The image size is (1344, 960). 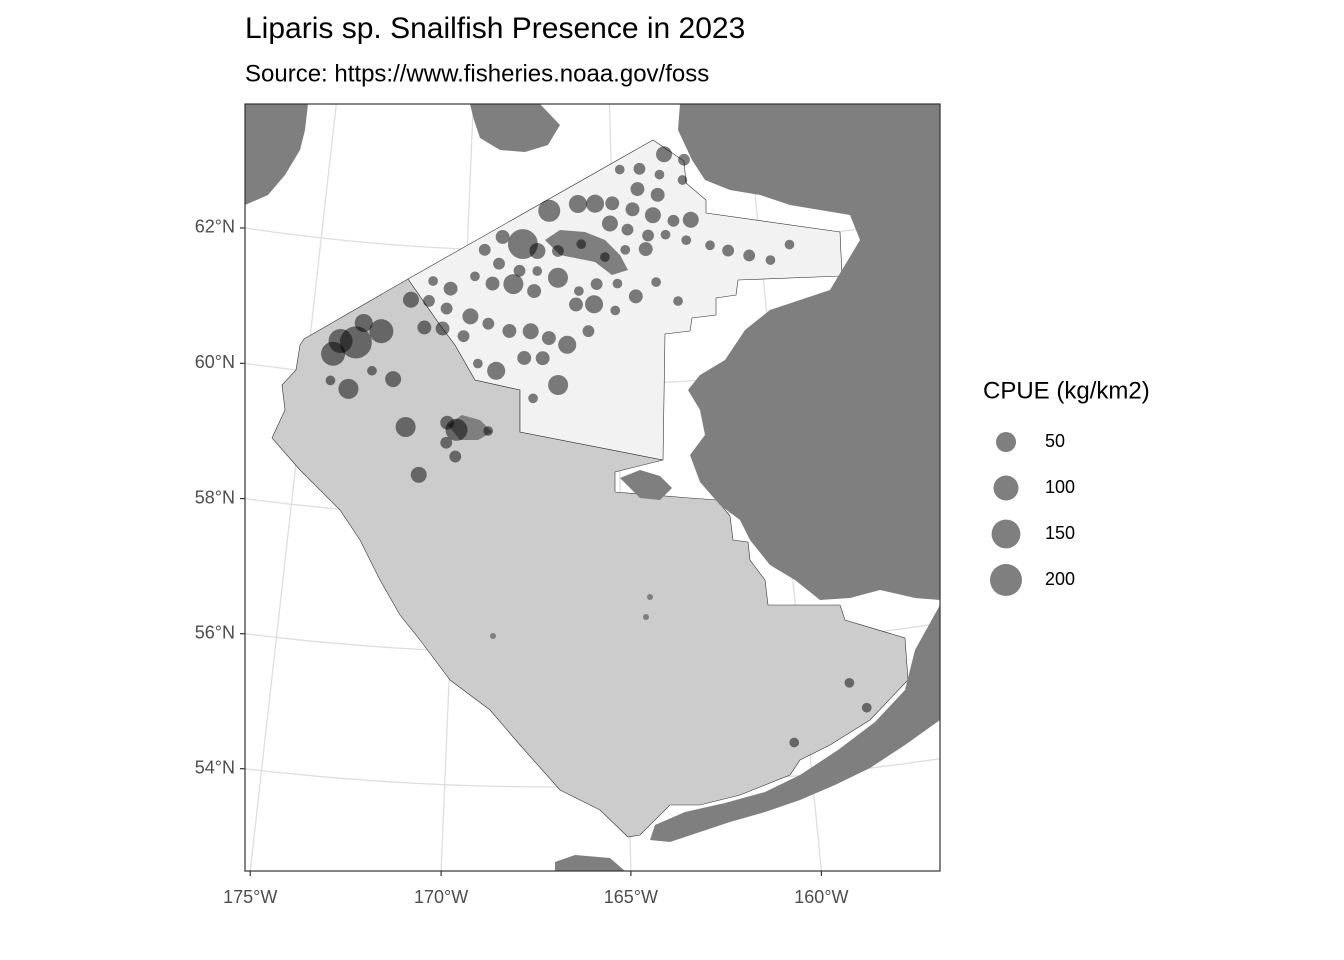 I want to click on grid-line, so click(x=592, y=773).